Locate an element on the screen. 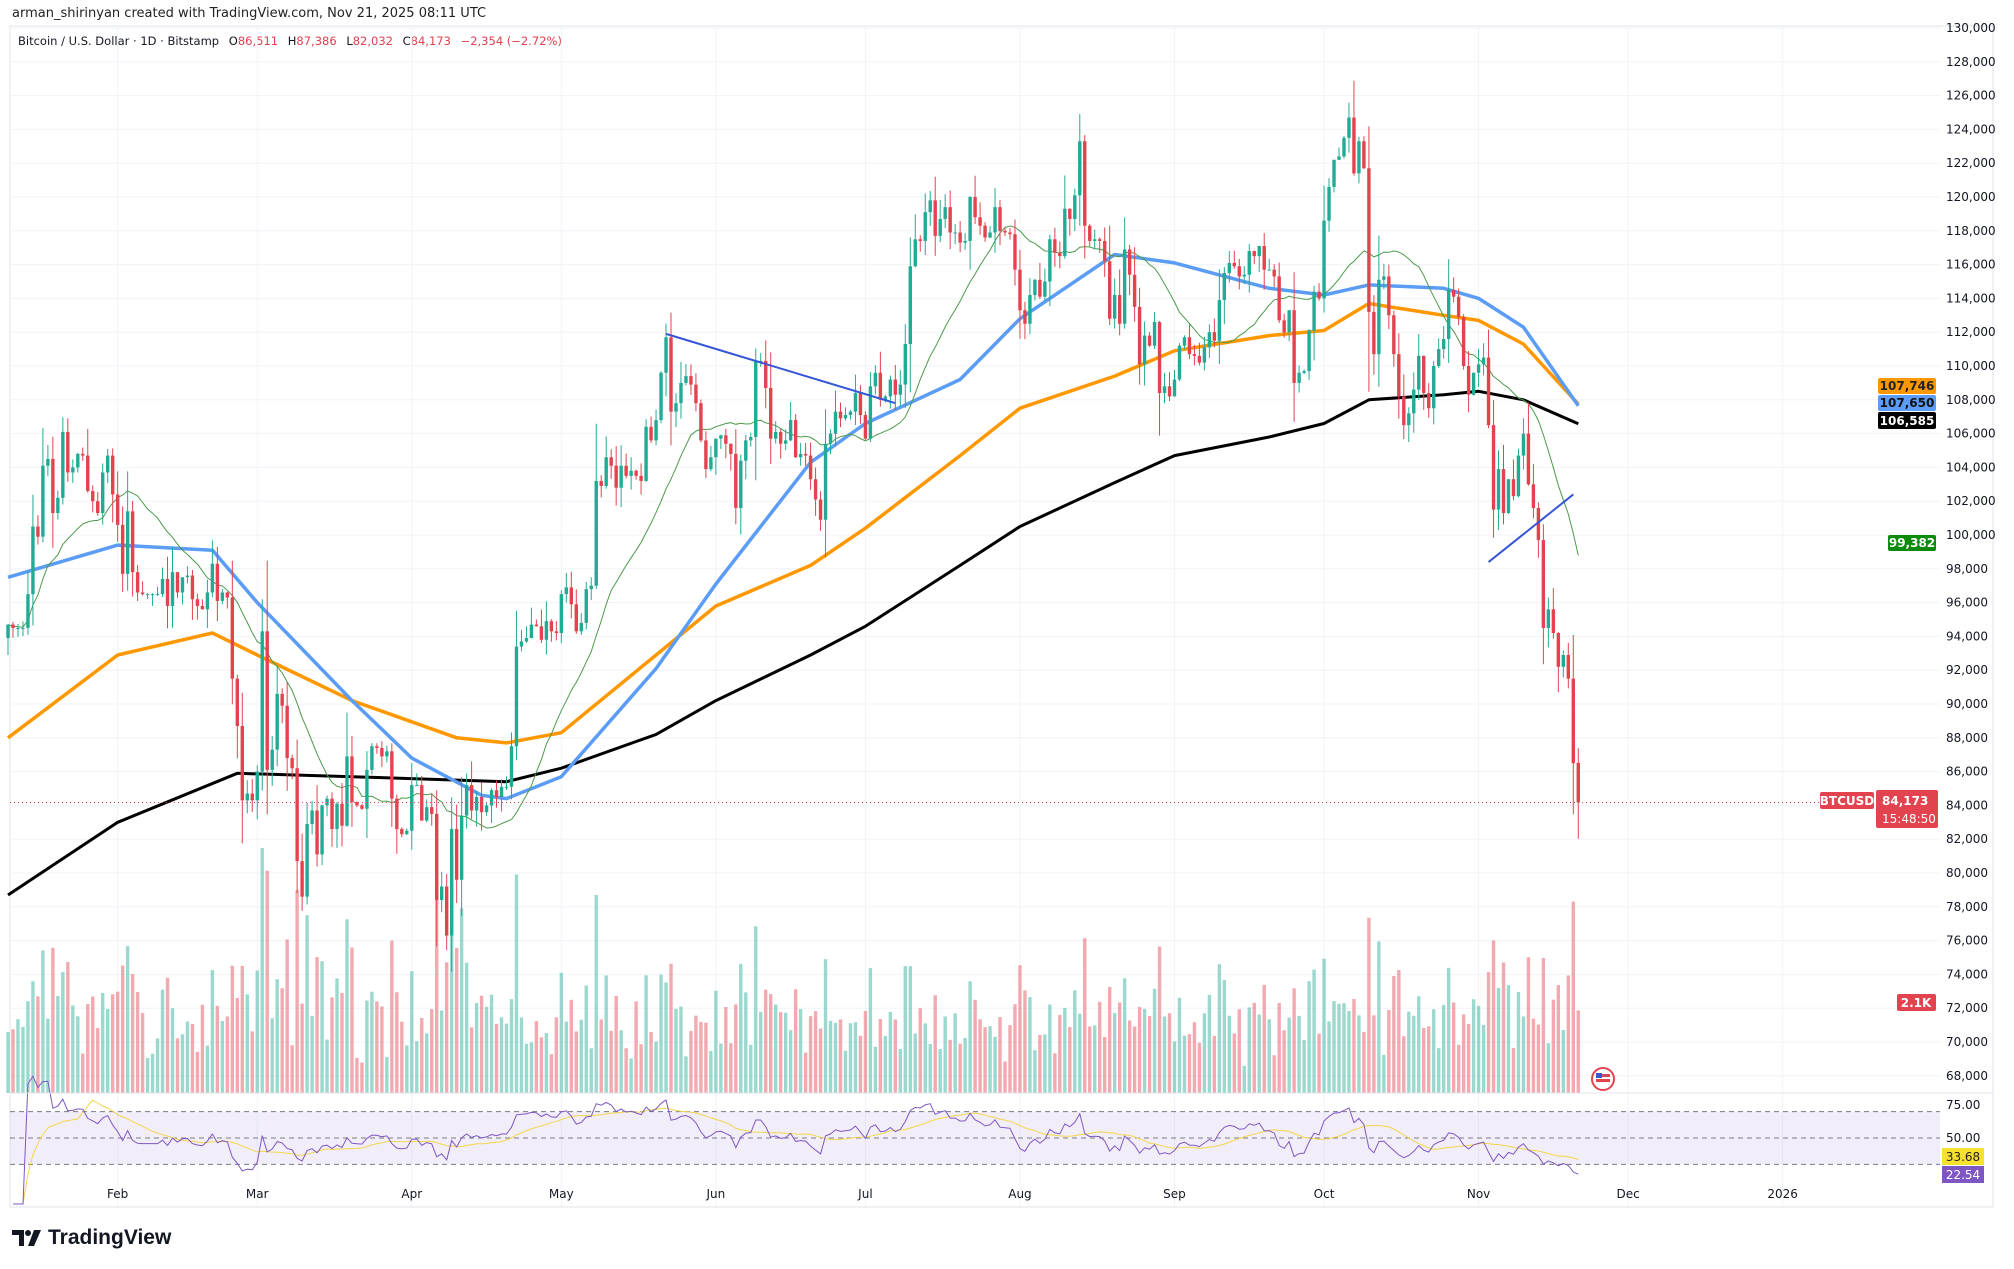  symbol-title: Bitcoin / U.S. Dollar · 1D · Bitstamp is located at coordinates (119, 41).